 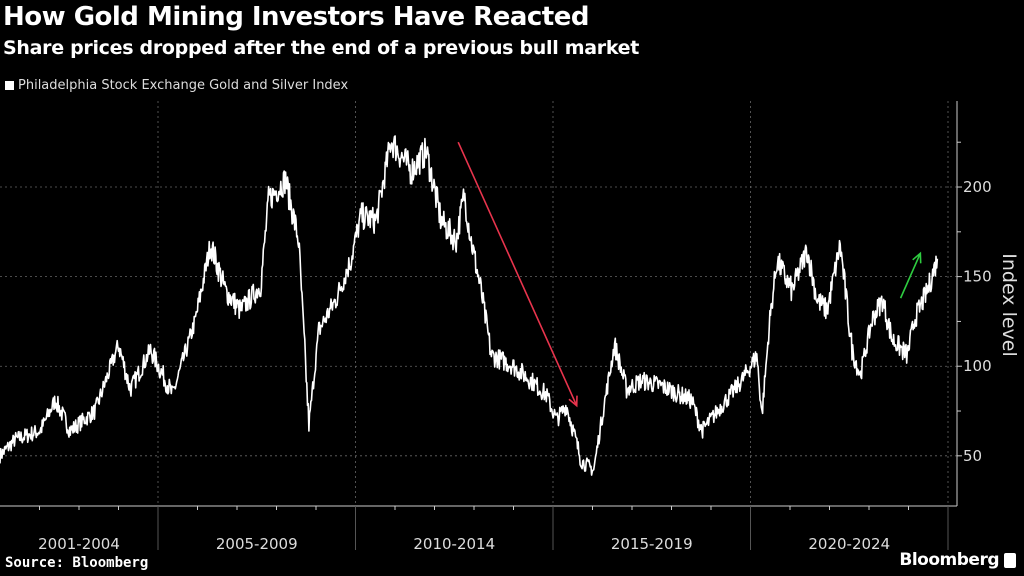 What do you see at coordinates (977, 366) in the screenshot?
I see `y-tick-label: 100` at bounding box center [977, 366].